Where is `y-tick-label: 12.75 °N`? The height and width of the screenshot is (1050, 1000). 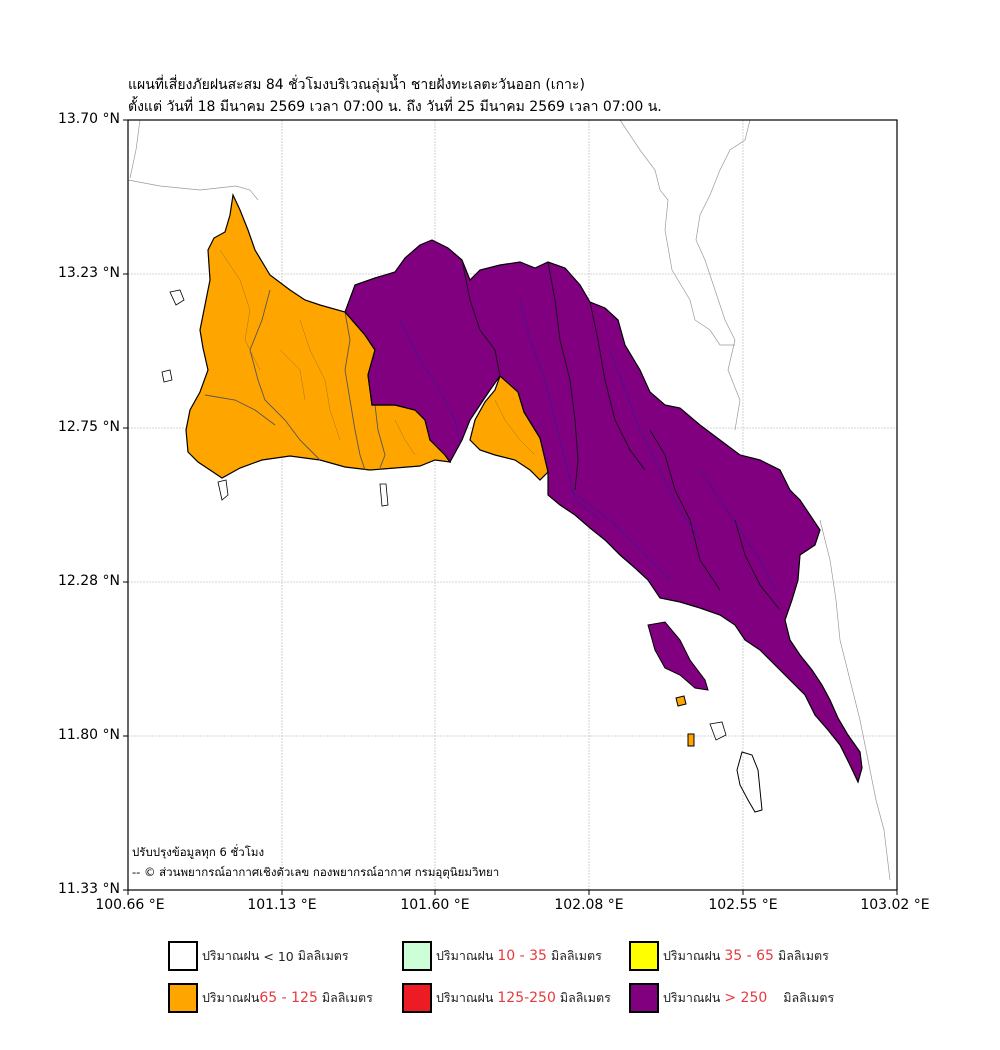
y-tick-label: 12.75 °N is located at coordinates (88, 427).